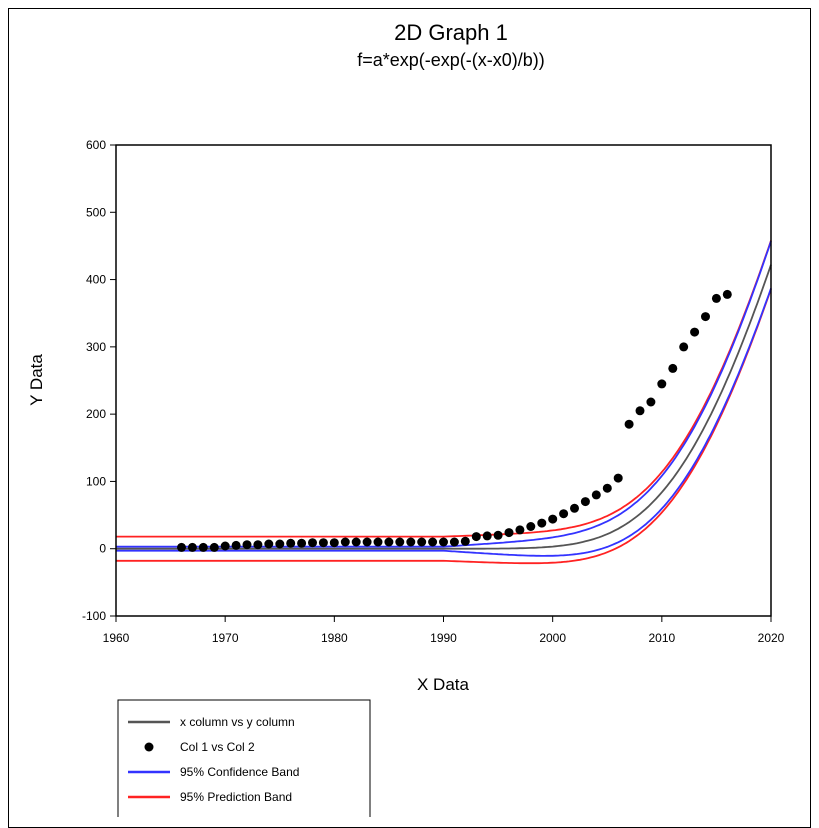 The height and width of the screenshot is (828, 819). What do you see at coordinates (94, 616) in the screenshot?
I see `y-tick-label: -100` at bounding box center [94, 616].